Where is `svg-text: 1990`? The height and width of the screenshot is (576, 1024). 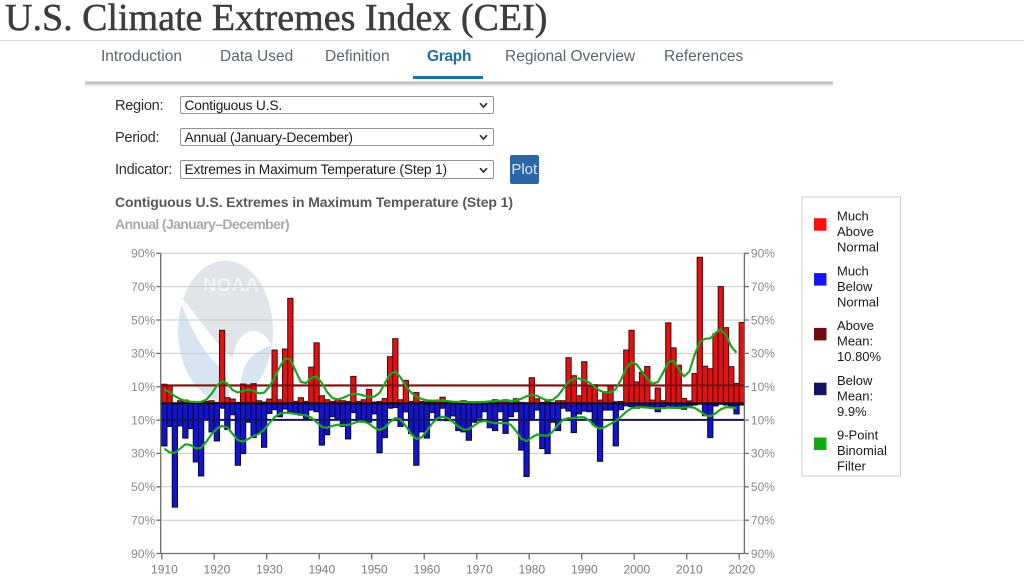
svg-text: 1990 is located at coordinates (584, 569).